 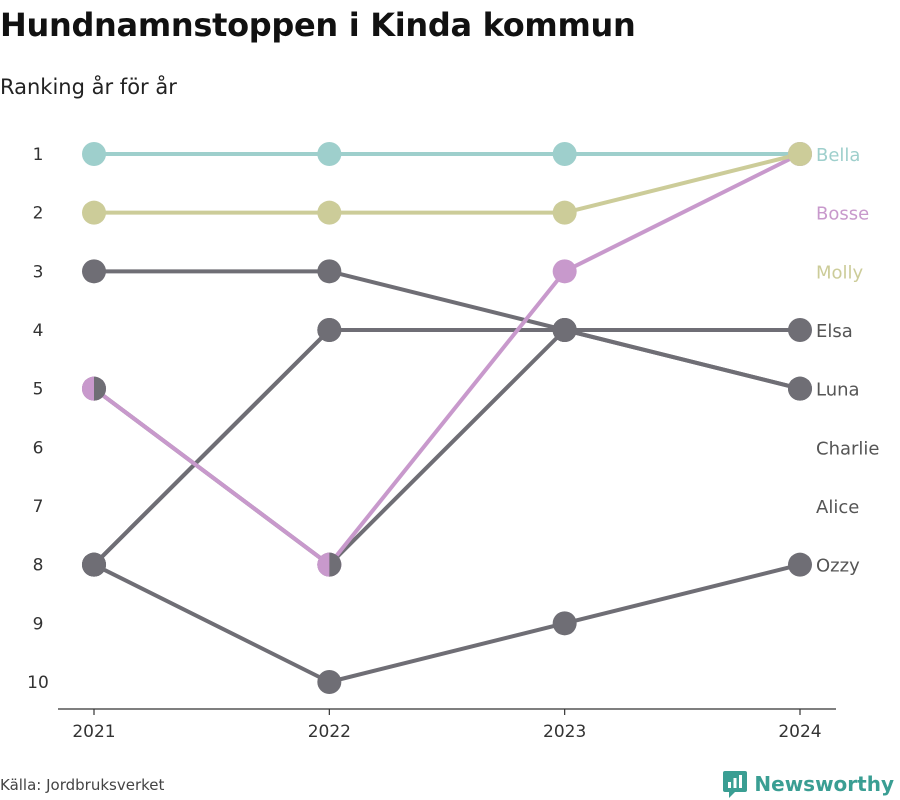 I want to click on series-label-luna: Luna, so click(x=838, y=390).